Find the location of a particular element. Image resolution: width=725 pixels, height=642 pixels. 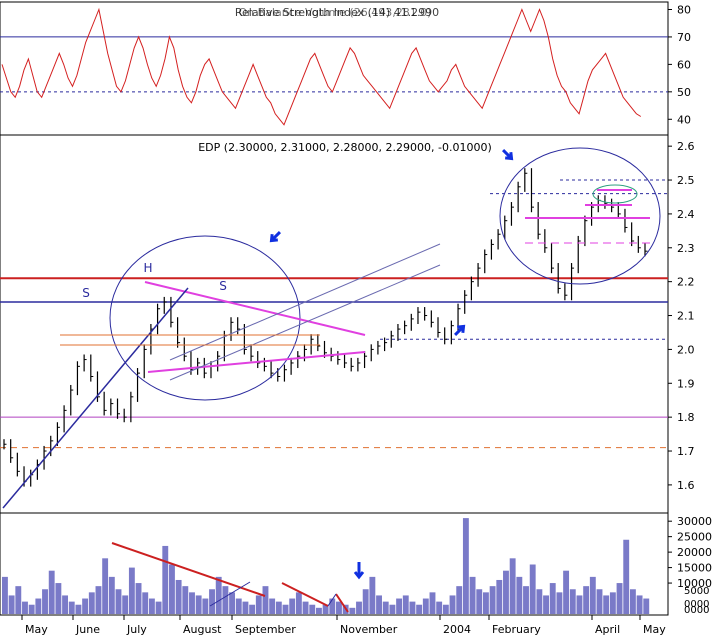

arrow-down-right is located at coordinates (507, 154).